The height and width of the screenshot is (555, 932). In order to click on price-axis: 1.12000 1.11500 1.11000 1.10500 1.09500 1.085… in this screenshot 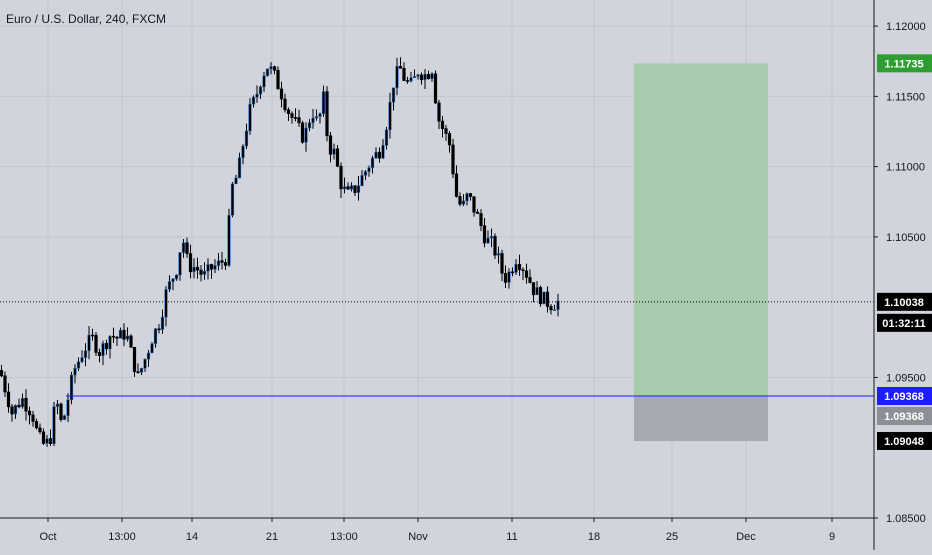, I will do `click(900, 273)`.